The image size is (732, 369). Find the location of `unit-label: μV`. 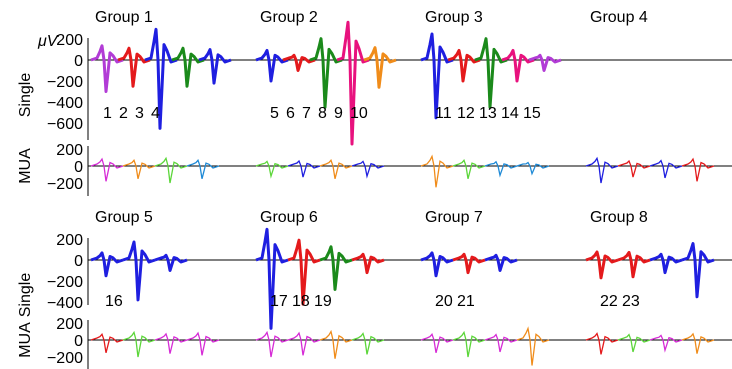

unit-label: μV is located at coordinates (48, 41).